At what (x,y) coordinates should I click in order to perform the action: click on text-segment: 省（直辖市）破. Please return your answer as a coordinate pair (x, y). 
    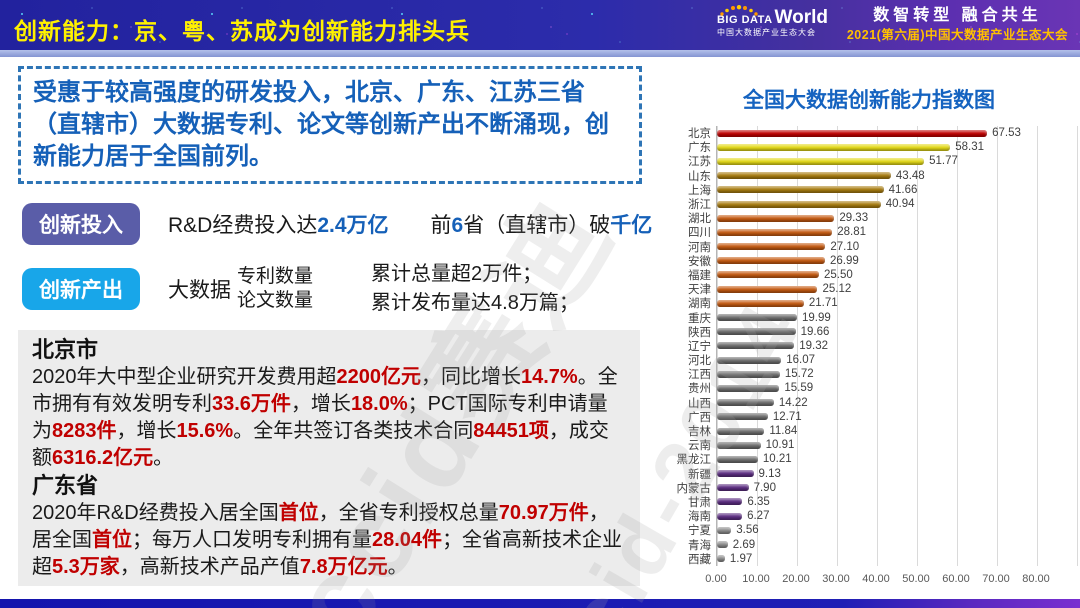
    Looking at the image, I should click on (537, 225).